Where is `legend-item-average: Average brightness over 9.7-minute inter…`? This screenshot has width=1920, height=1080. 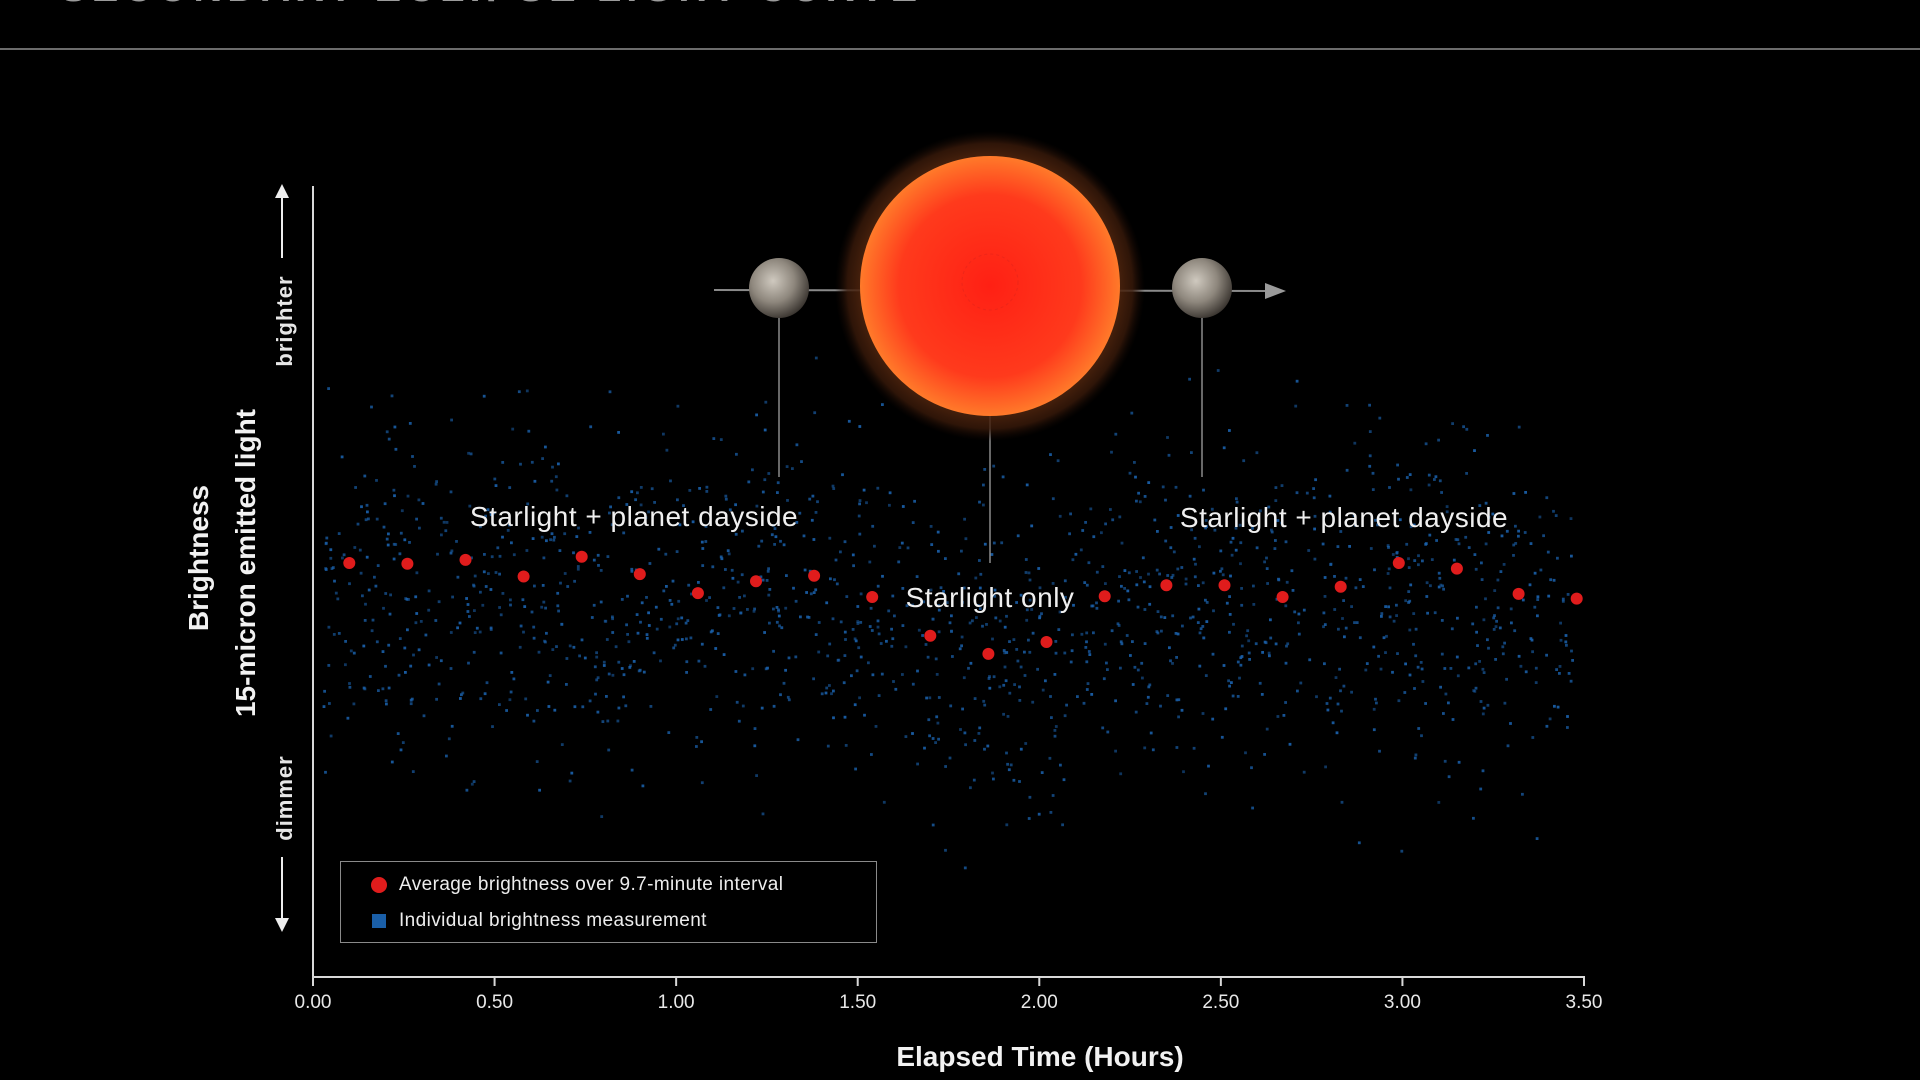 legend-item-average: Average brightness over 9.7-minute inter… is located at coordinates (577, 885).